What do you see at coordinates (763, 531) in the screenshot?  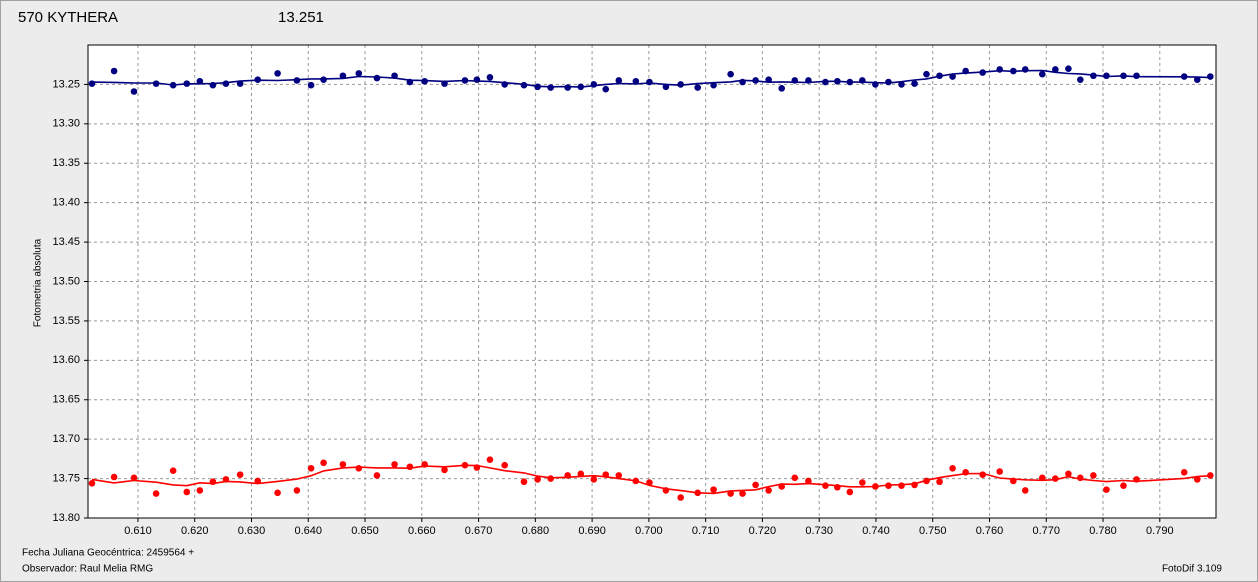 I see `x-tick-label: 0.720` at bounding box center [763, 531].